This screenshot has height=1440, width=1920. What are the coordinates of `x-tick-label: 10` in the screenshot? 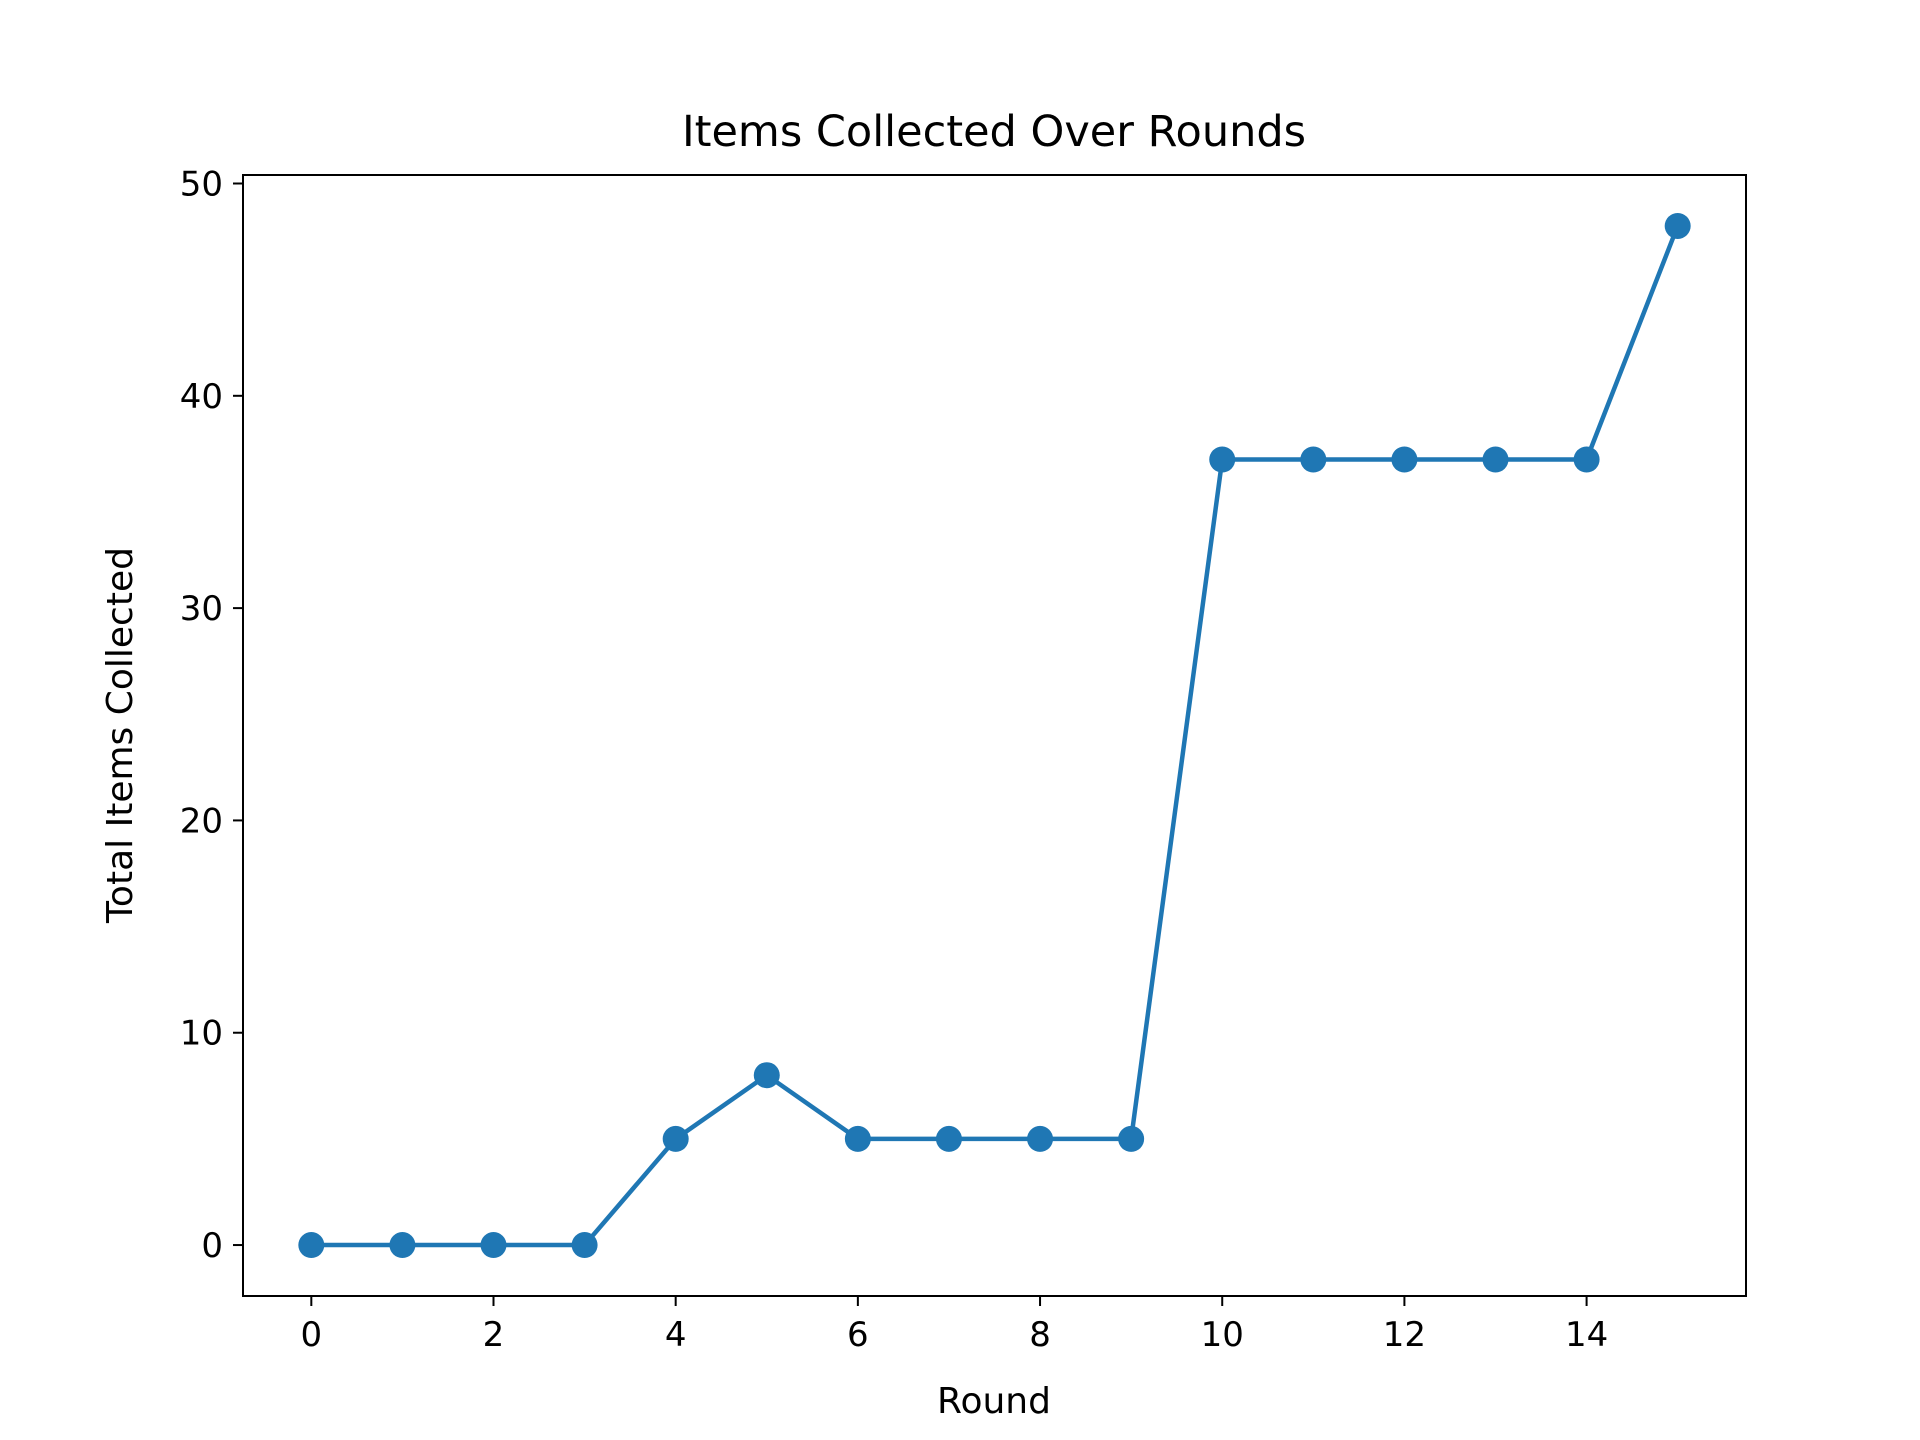 It's located at (1222, 1335).